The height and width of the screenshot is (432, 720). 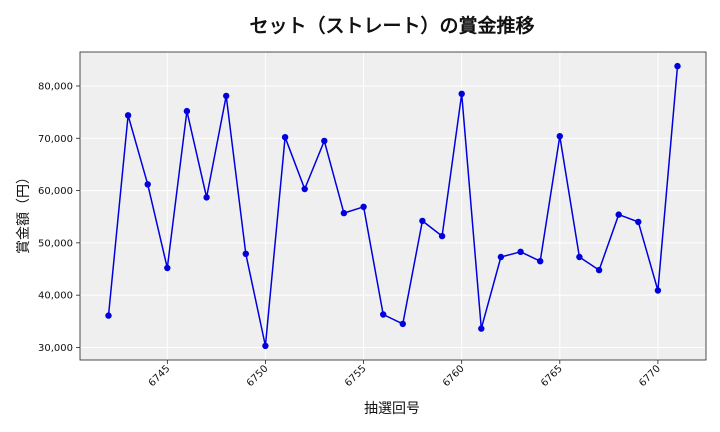 I want to click on x-tick-label: 6765, so click(x=552, y=376).